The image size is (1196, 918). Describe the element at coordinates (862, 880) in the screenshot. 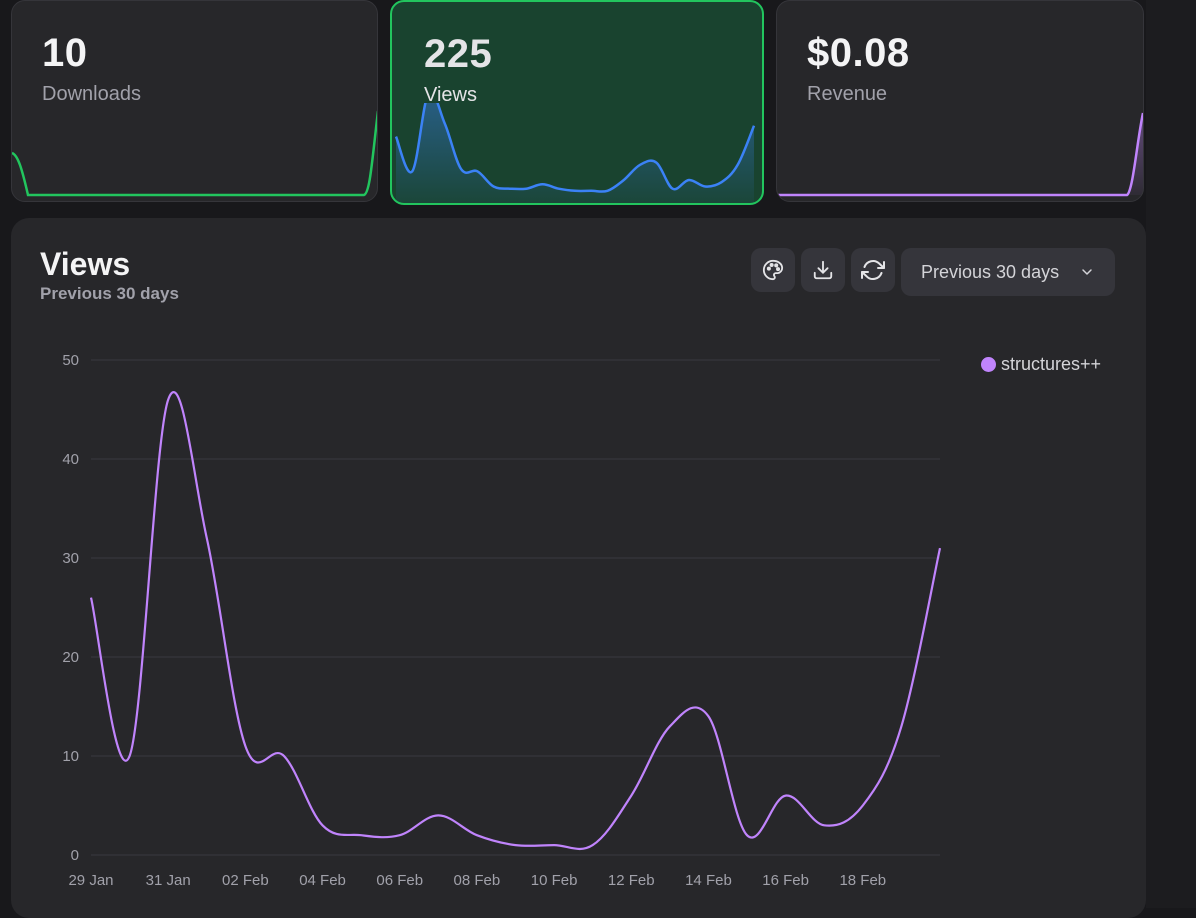

I see `x-tick-label: 18 Feb` at that location.